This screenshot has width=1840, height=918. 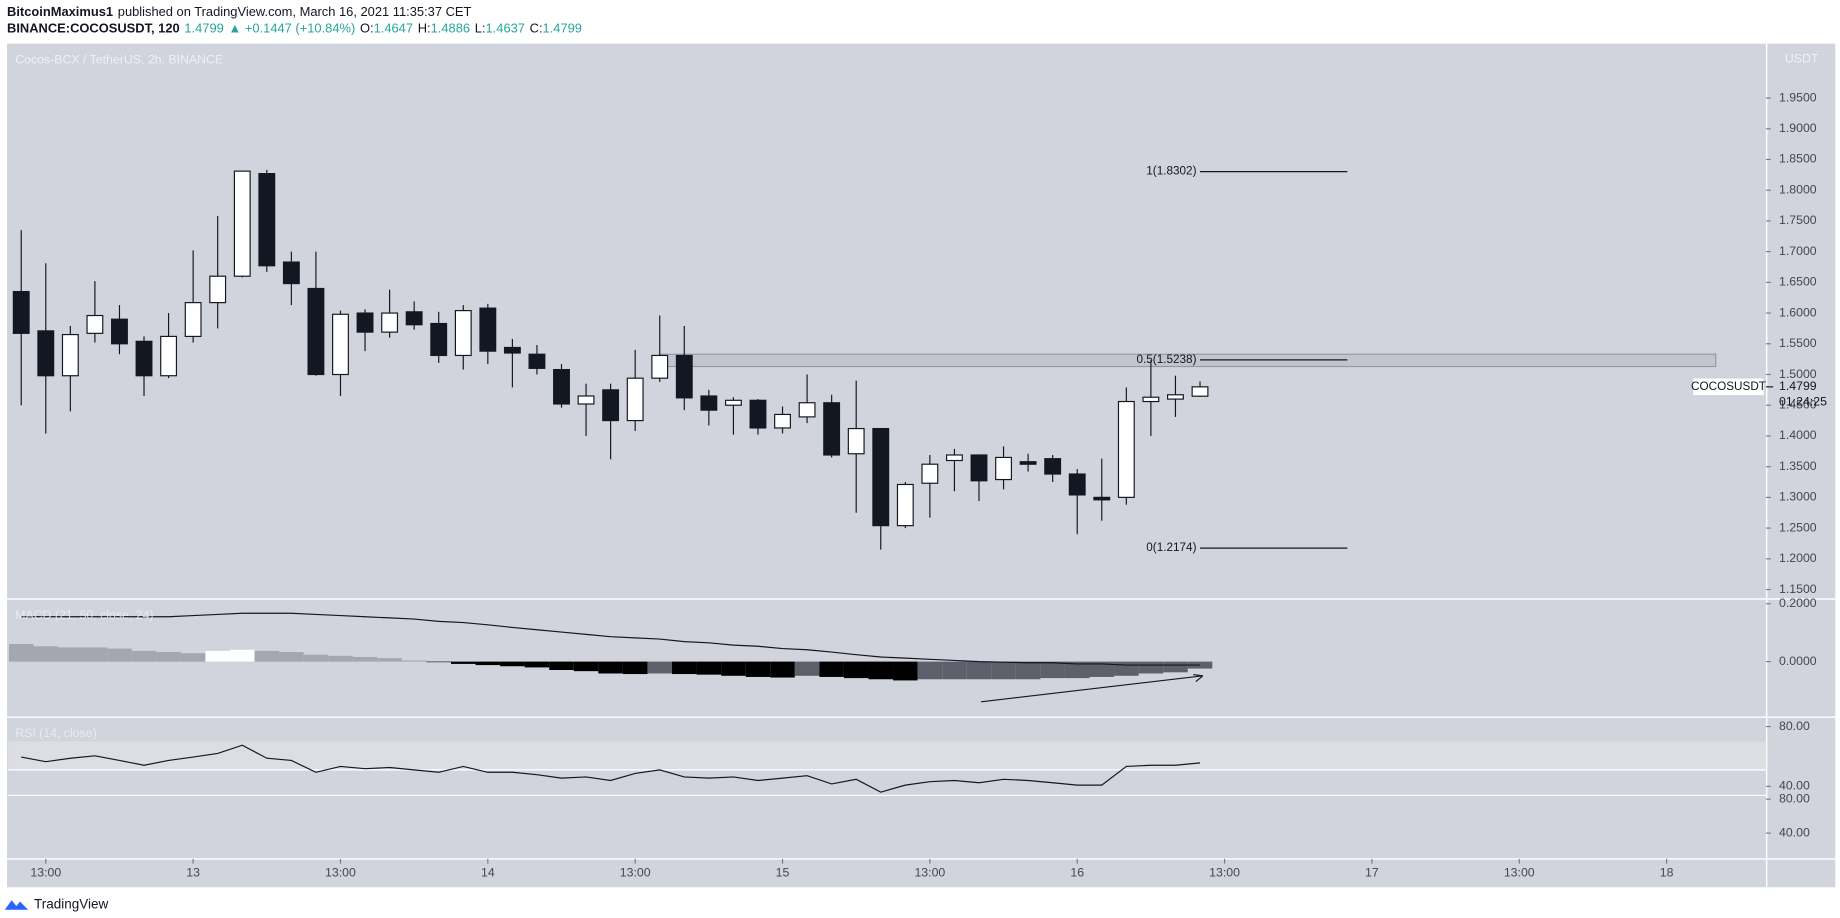 What do you see at coordinates (1798, 282) in the screenshot?
I see `y-tick-label: 1.6500` at bounding box center [1798, 282].